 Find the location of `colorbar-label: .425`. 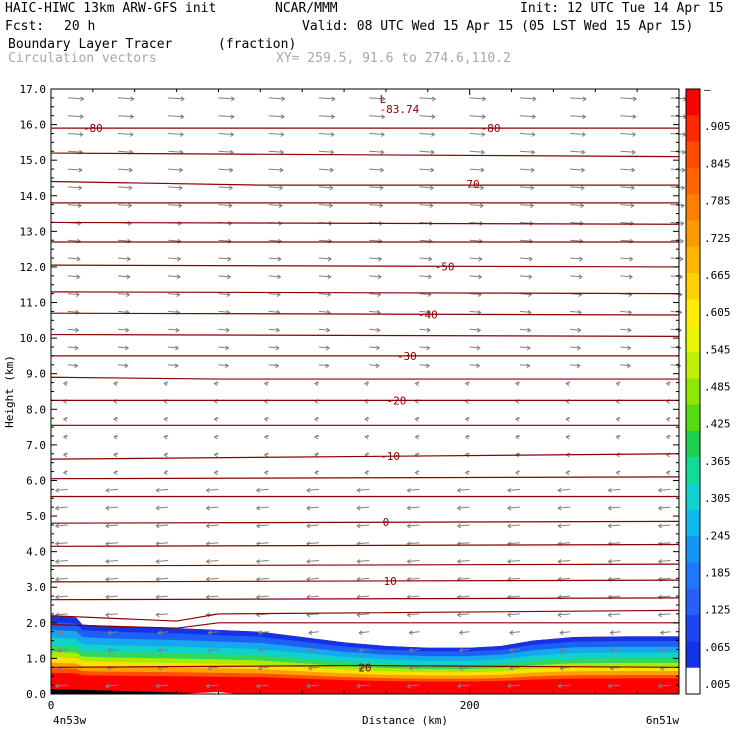

colorbar-label: .425 is located at coordinates (717, 424).